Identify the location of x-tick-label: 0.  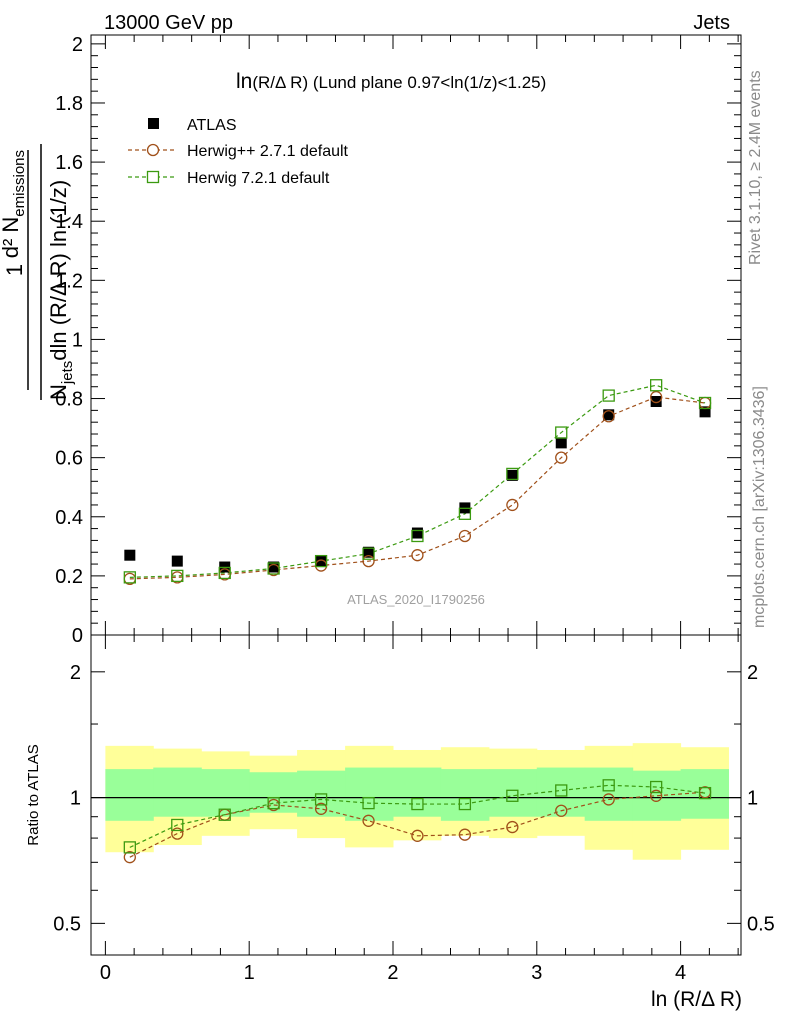
(105, 973).